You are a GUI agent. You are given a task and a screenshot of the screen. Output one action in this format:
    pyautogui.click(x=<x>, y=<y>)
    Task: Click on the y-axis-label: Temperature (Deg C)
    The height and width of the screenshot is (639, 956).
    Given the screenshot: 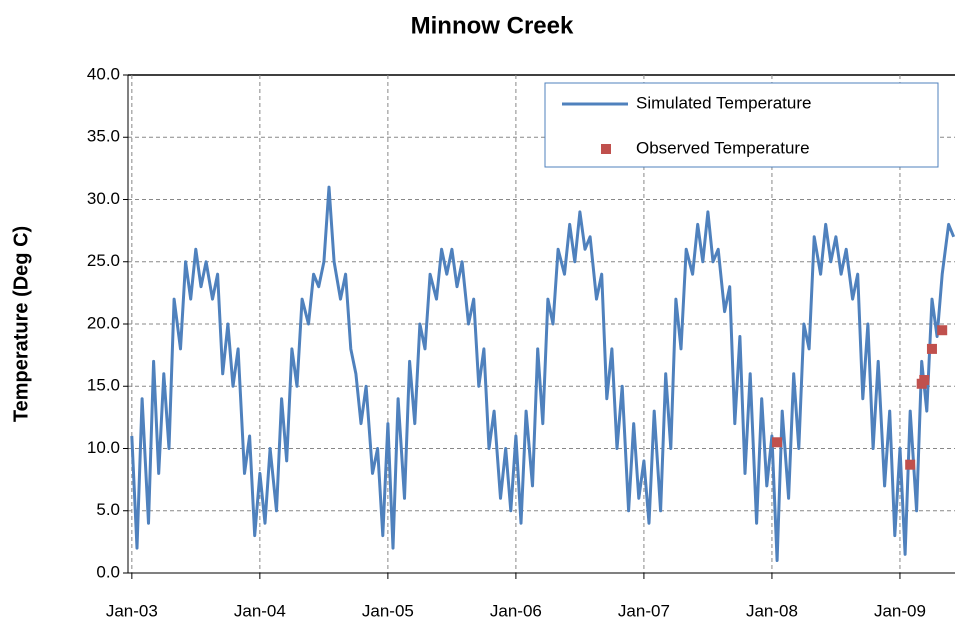 What is the action you would take?
    pyautogui.click(x=21, y=324)
    